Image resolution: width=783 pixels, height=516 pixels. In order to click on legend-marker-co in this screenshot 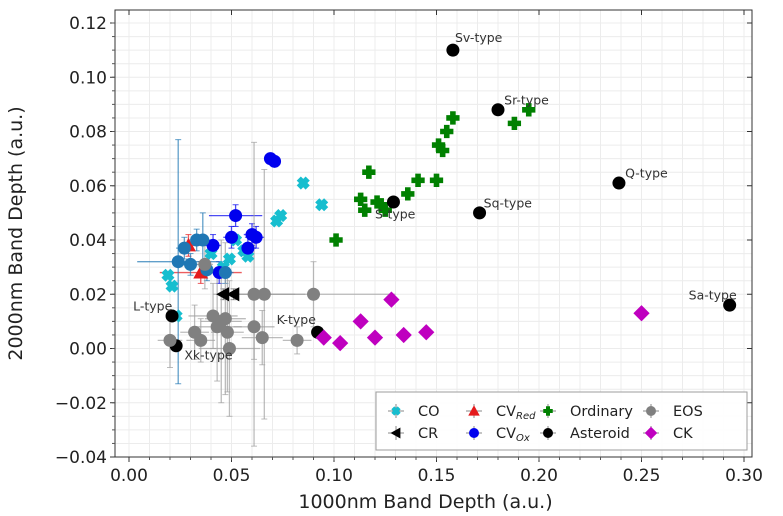, I will do `click(396, 411)`.